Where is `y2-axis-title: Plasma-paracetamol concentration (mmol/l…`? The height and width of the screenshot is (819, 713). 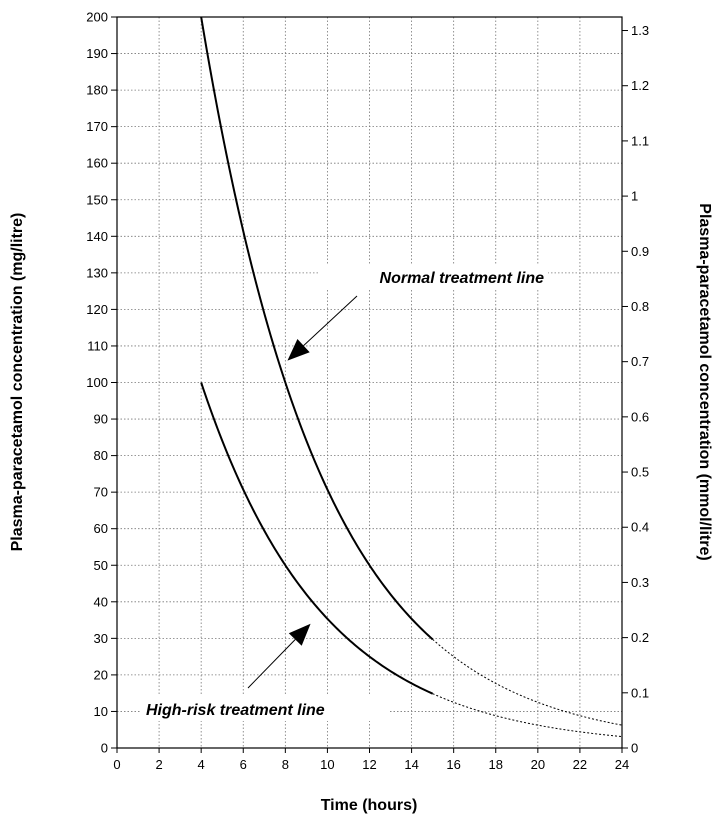
y2-axis-title: Plasma-paracetamol concentration (mmol/l… is located at coordinates (704, 381).